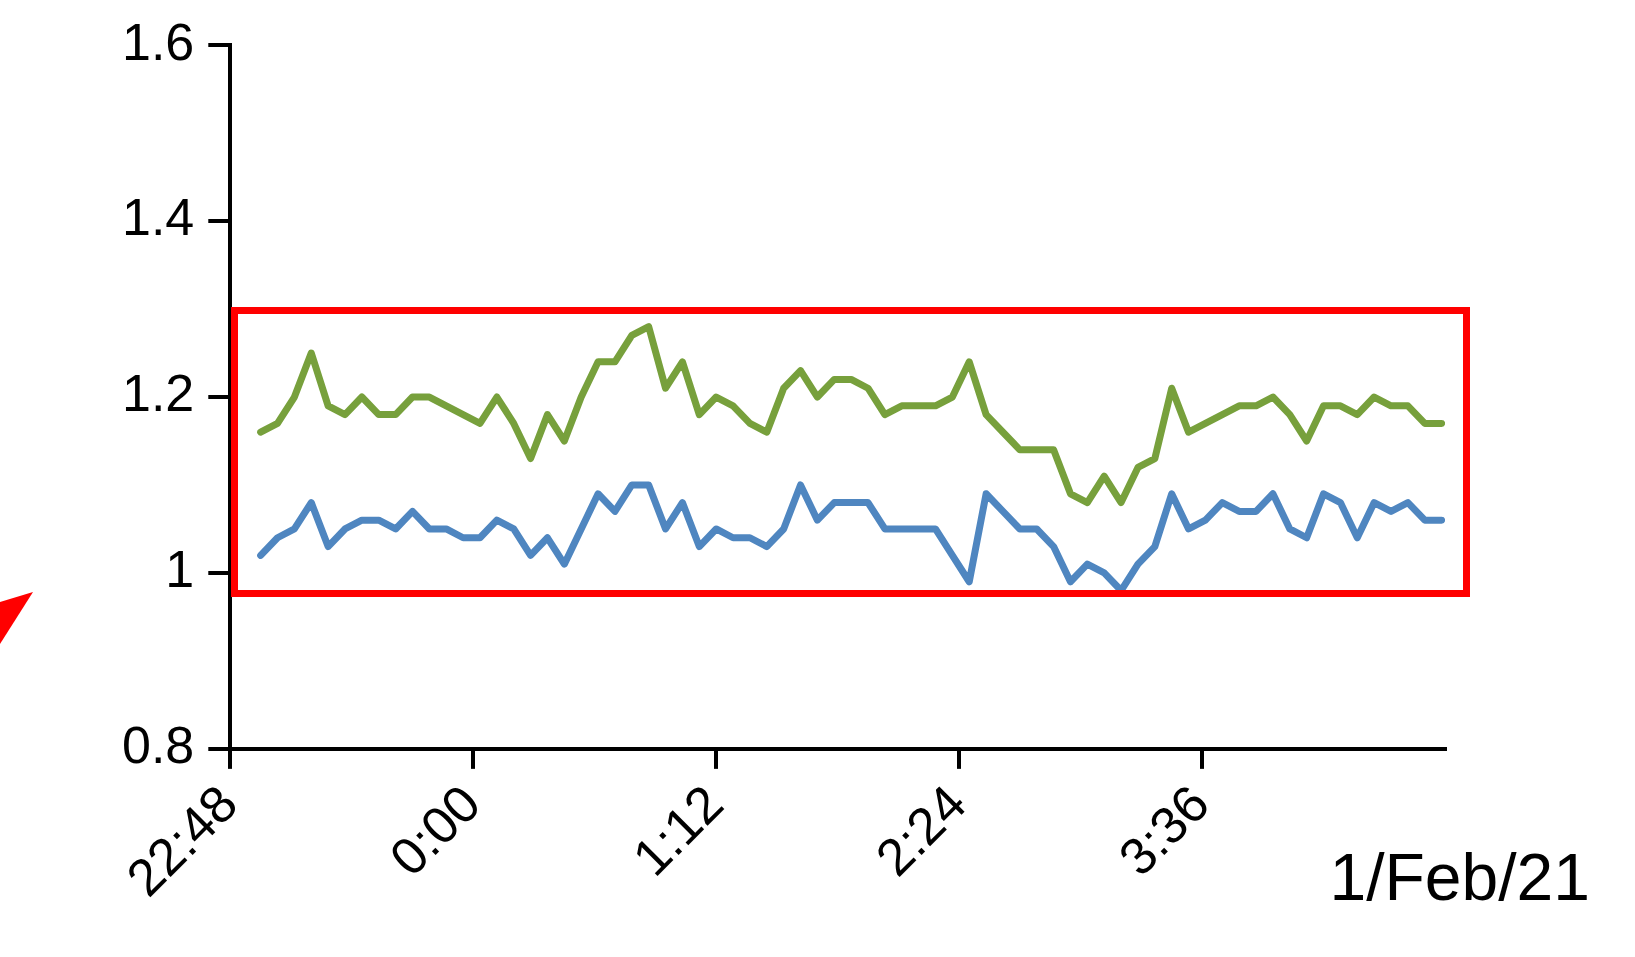 This screenshot has width=1635, height=957. I want to click on y-tick-label: 1.4, so click(158, 217).